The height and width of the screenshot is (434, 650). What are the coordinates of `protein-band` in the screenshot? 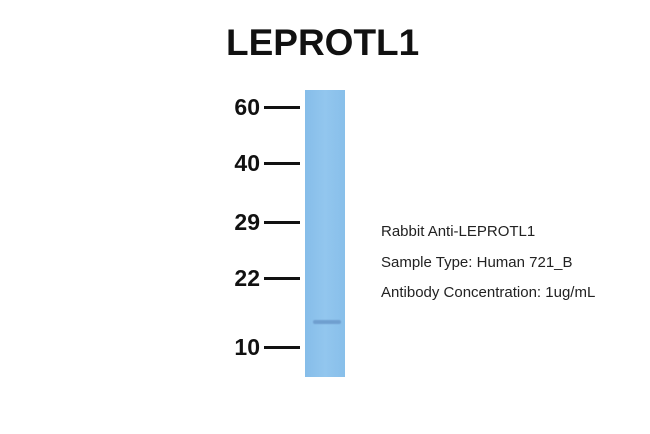 It's located at (327, 322).